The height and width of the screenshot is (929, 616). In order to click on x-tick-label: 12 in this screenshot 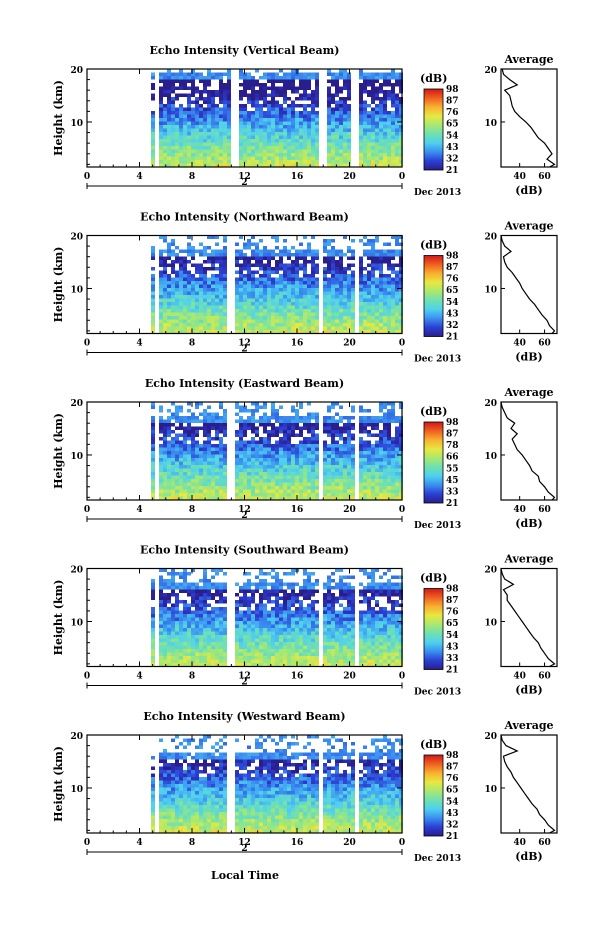, I will do `click(244, 510)`.